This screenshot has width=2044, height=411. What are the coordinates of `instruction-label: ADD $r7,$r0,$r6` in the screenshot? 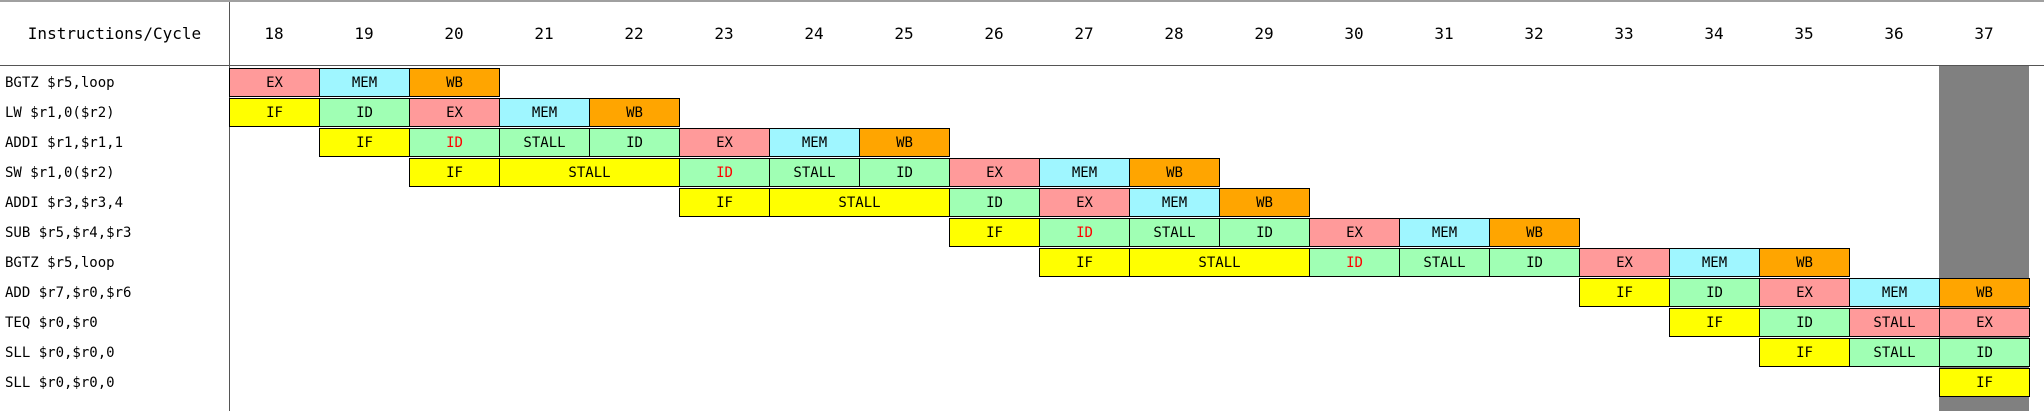 It's located at (68, 293).